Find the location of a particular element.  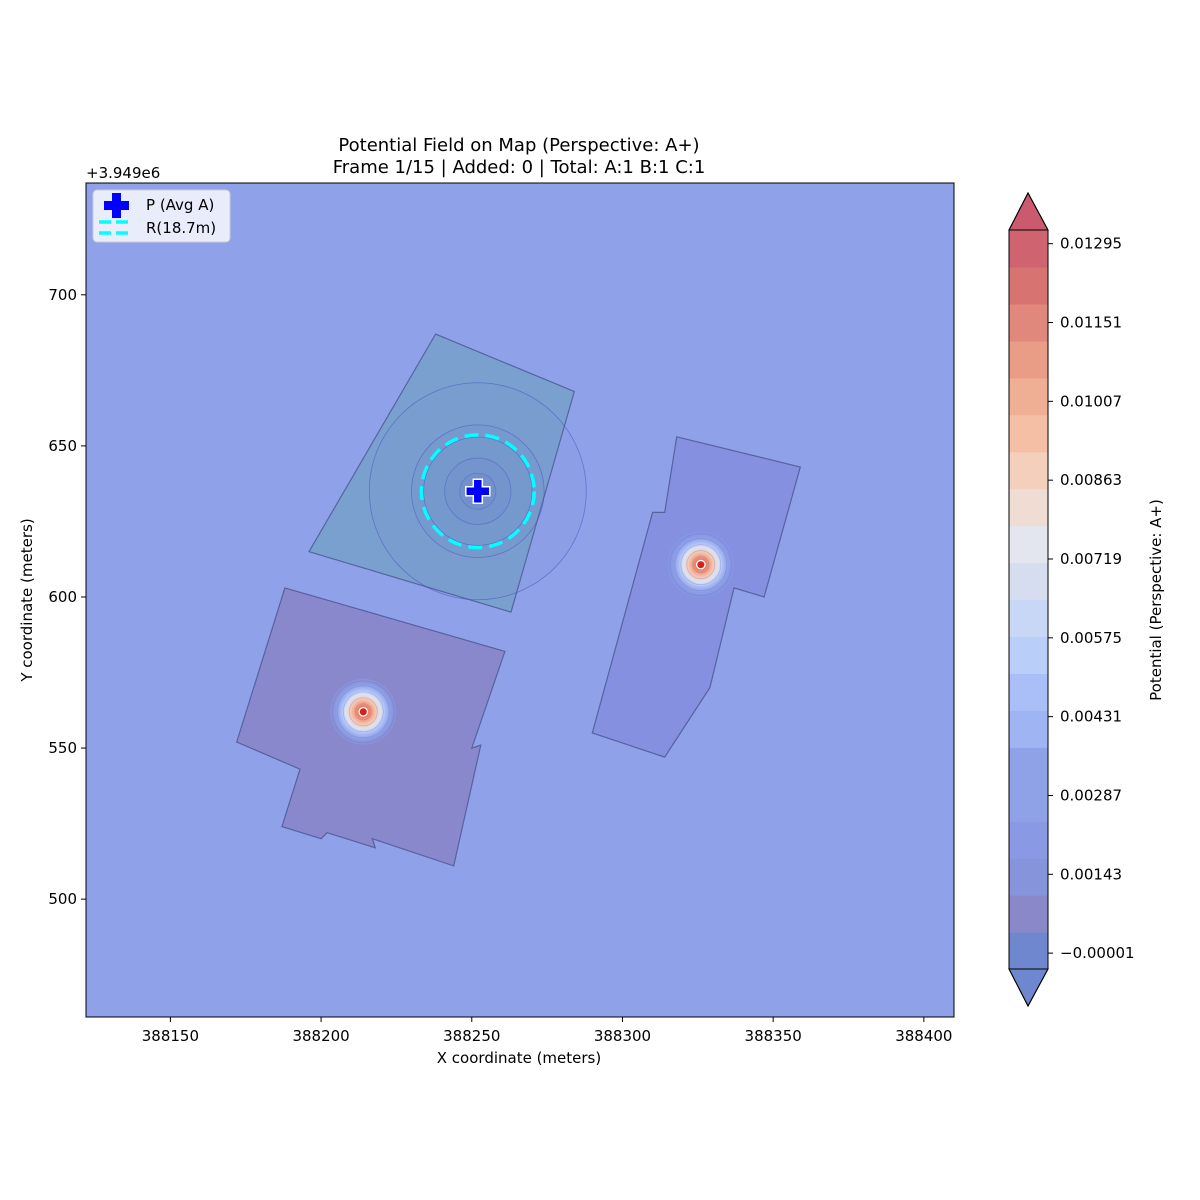

x-axis-label: X coordinate (meters) is located at coordinates (519, 1058).